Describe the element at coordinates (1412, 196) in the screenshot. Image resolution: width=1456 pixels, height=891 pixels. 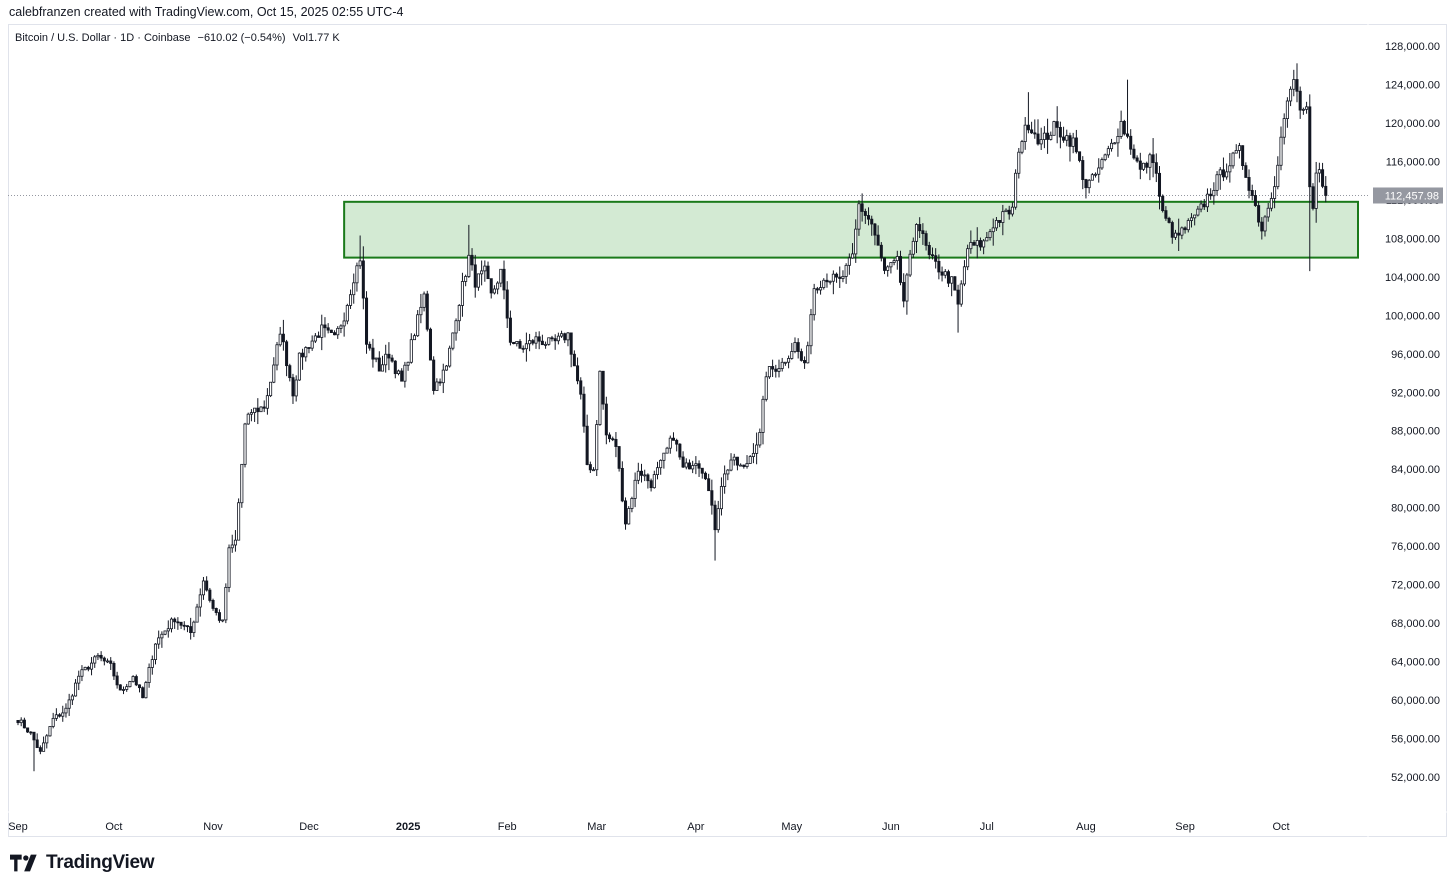
I see `last-price-label: 112,457.98` at that location.